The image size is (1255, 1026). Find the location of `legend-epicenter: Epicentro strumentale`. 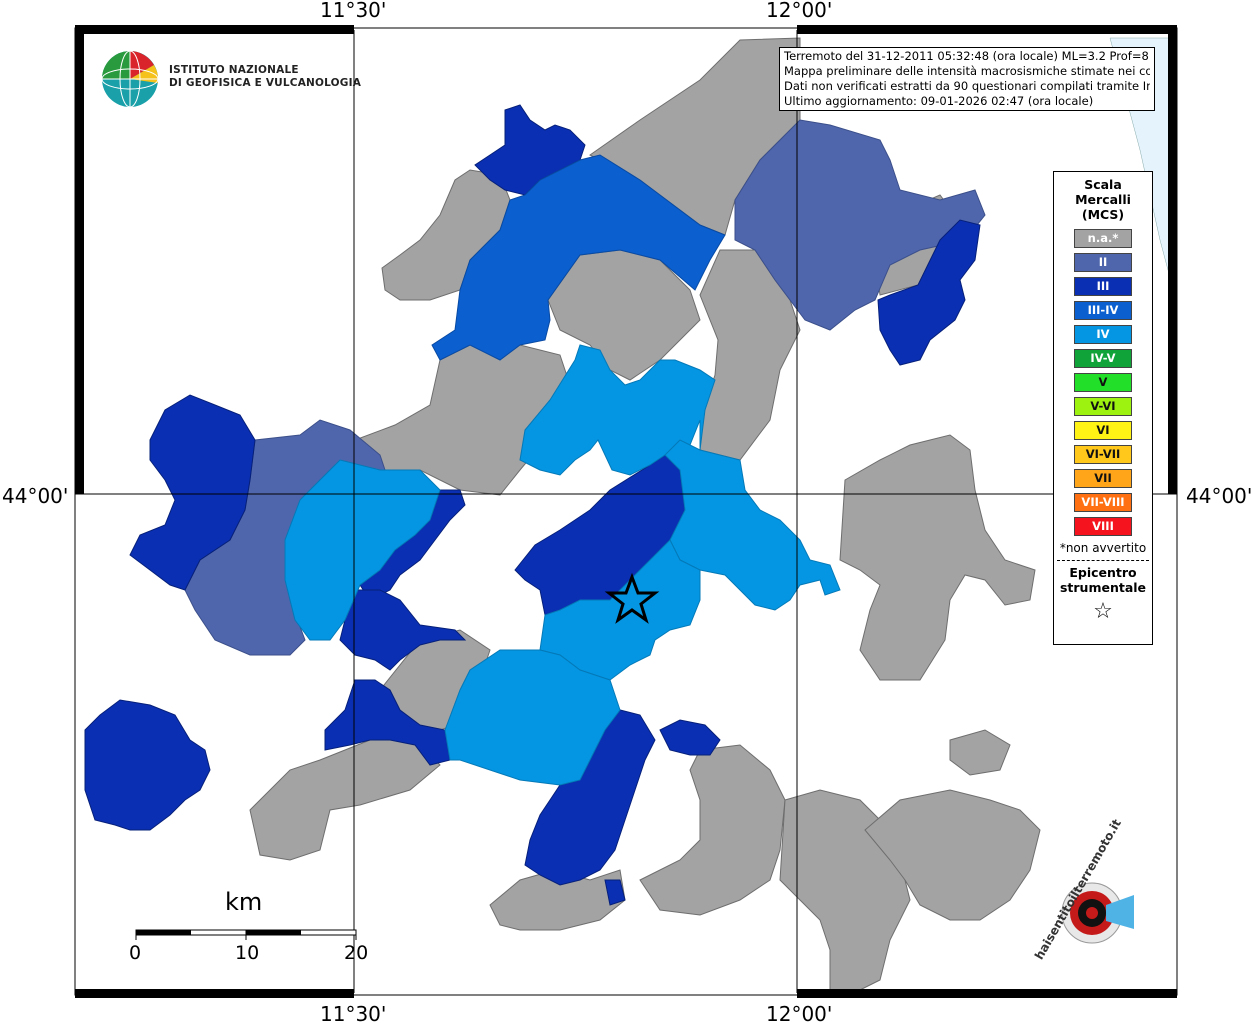

legend-epicenter: Epicentro strumentale is located at coordinates (1103, 580).